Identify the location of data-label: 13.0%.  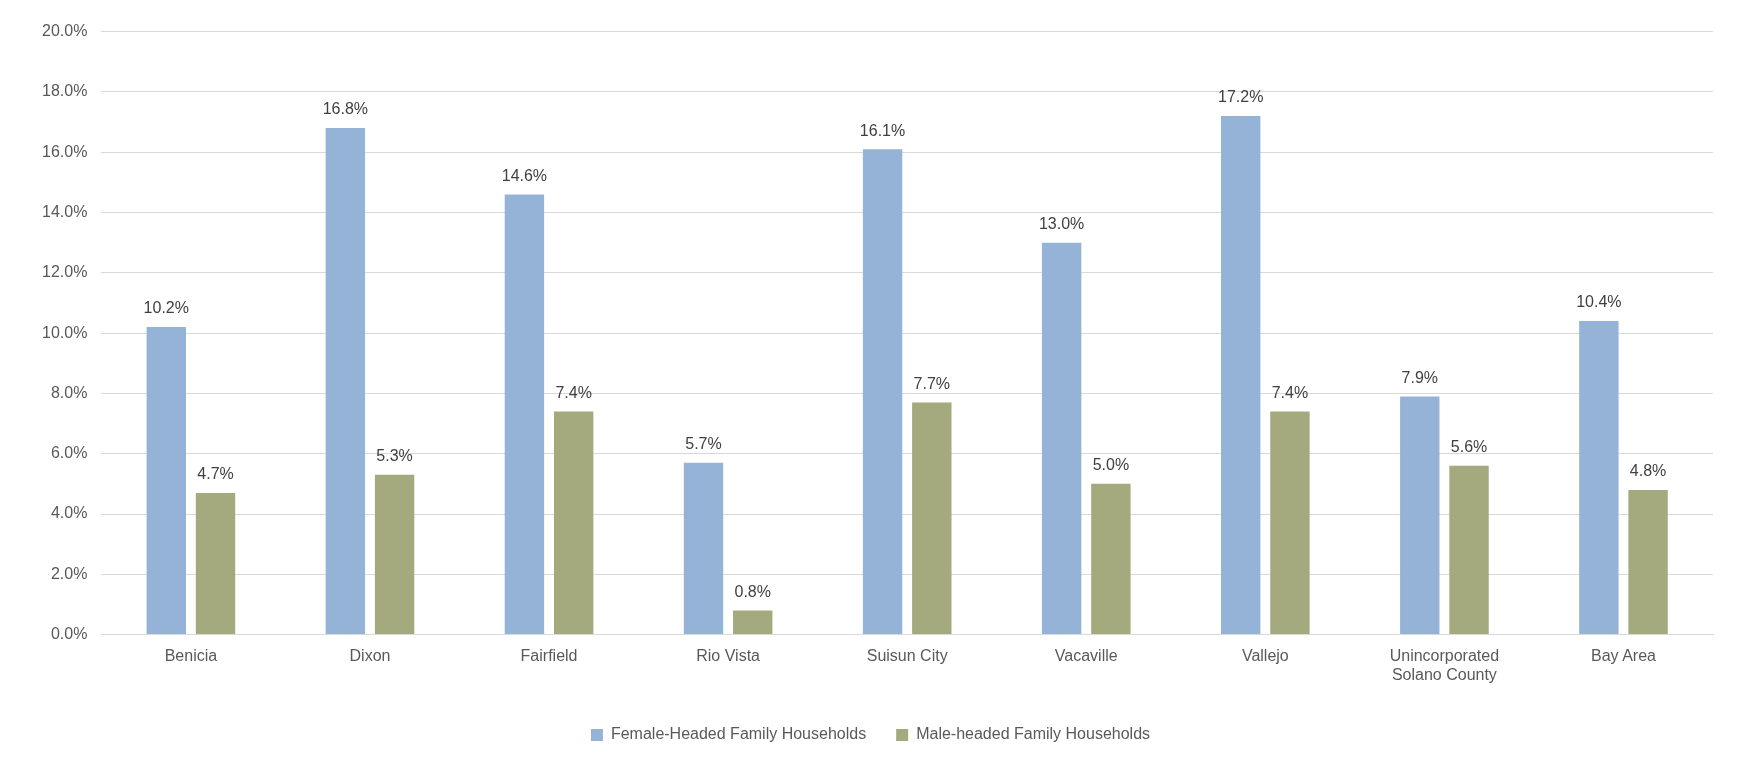
(1061, 224).